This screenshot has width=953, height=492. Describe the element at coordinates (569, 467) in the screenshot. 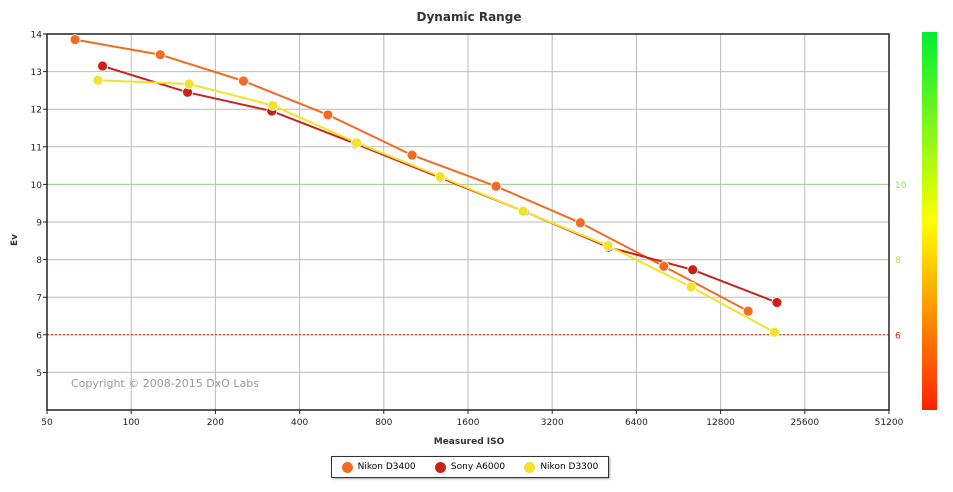

I see `legend-label: Nikon D3300` at that location.